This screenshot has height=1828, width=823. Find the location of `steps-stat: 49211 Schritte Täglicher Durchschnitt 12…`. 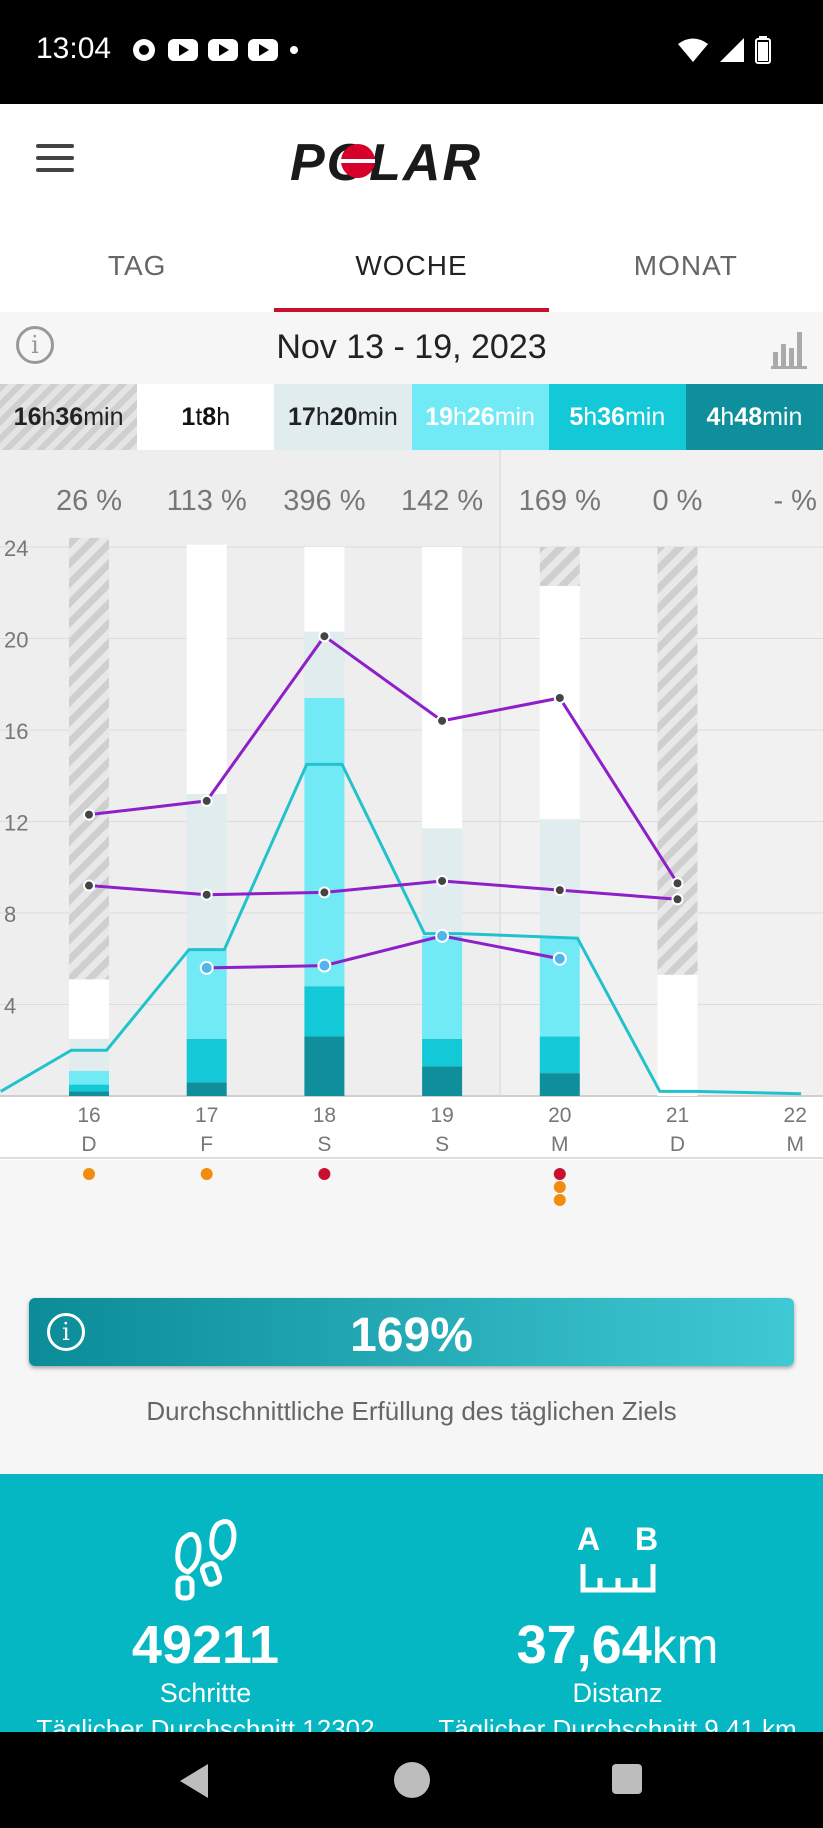

steps-stat: 49211 Schritte Täglicher Durchschnitt 12… is located at coordinates (205, 1603).